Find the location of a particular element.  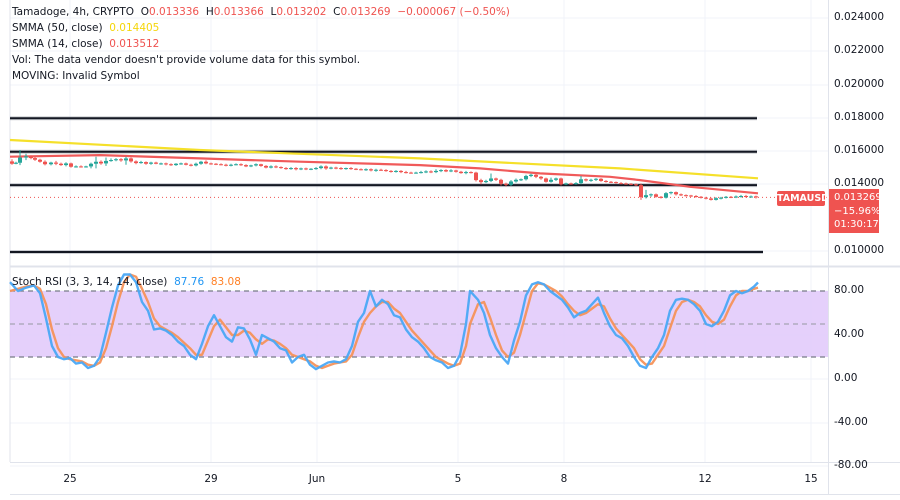

smma14-value: 0.013512 is located at coordinates (134, 44).